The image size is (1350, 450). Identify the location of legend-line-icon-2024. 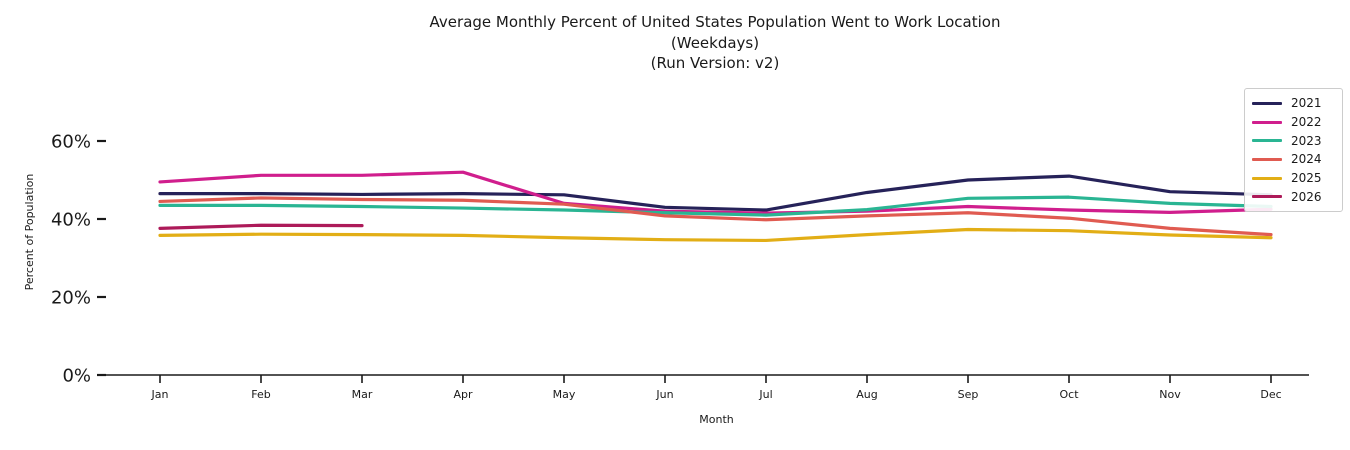
(1267, 159).